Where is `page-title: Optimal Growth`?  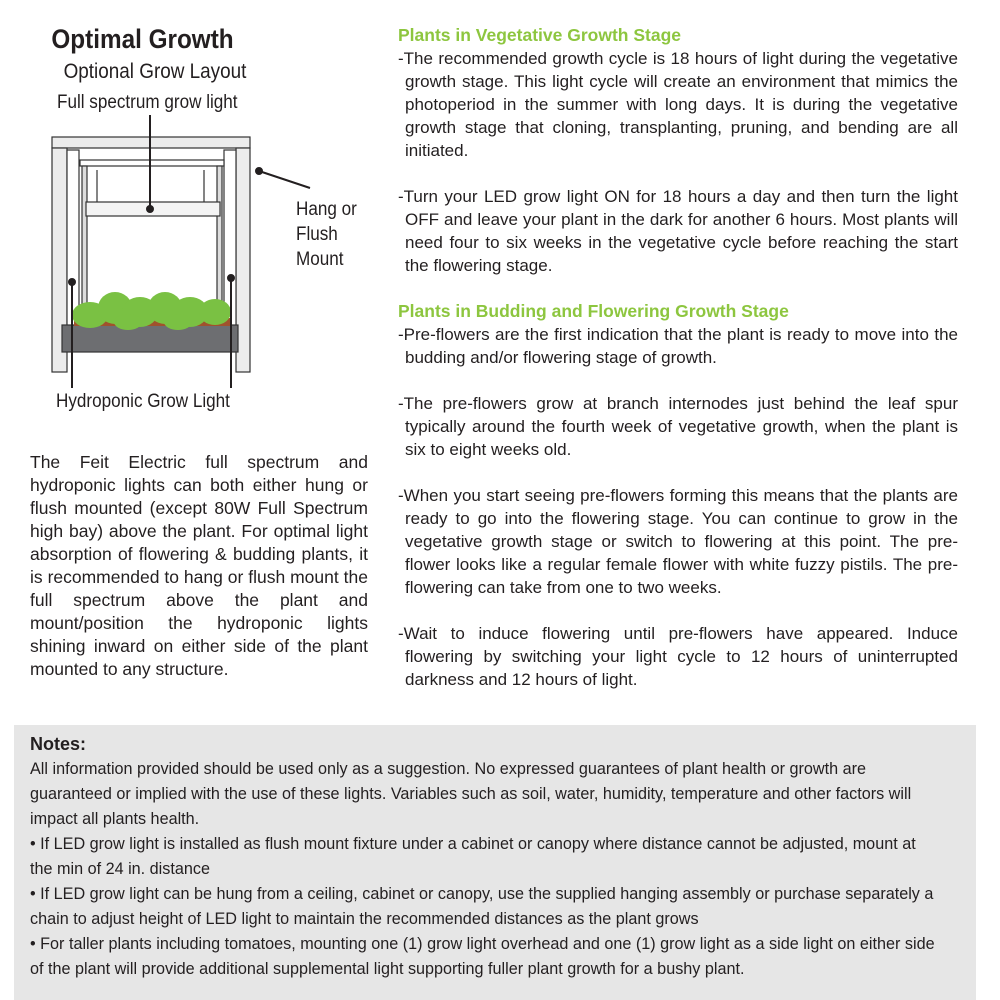
page-title: Optimal Growth is located at coordinates (142, 39).